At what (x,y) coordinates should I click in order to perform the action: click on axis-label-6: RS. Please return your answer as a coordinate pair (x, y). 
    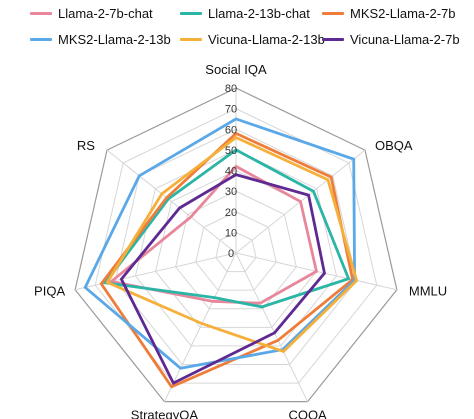
    Looking at the image, I should click on (86, 145).